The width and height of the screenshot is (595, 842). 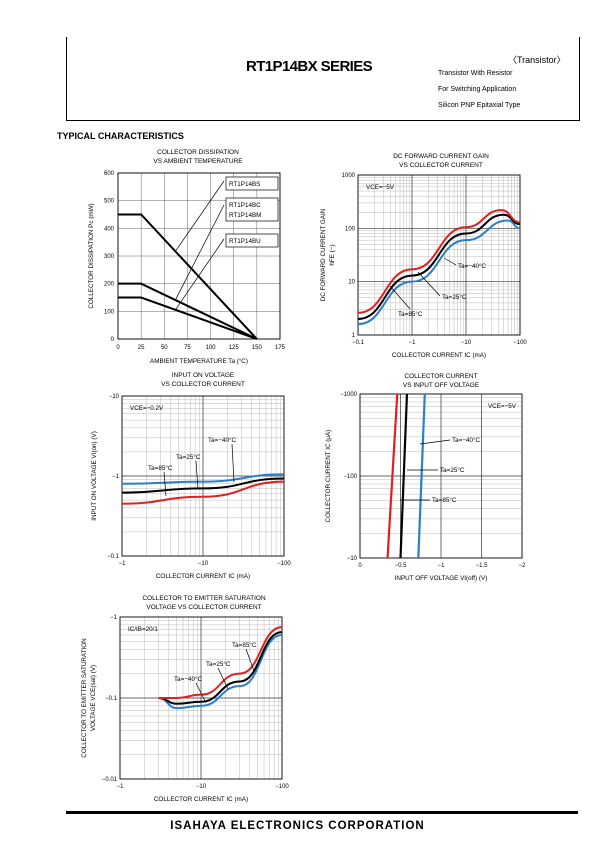 What do you see at coordinates (91, 255) in the screenshot?
I see `y-axis-label: COLLECTOR DISSIPATION Pc (mW)` at bounding box center [91, 255].